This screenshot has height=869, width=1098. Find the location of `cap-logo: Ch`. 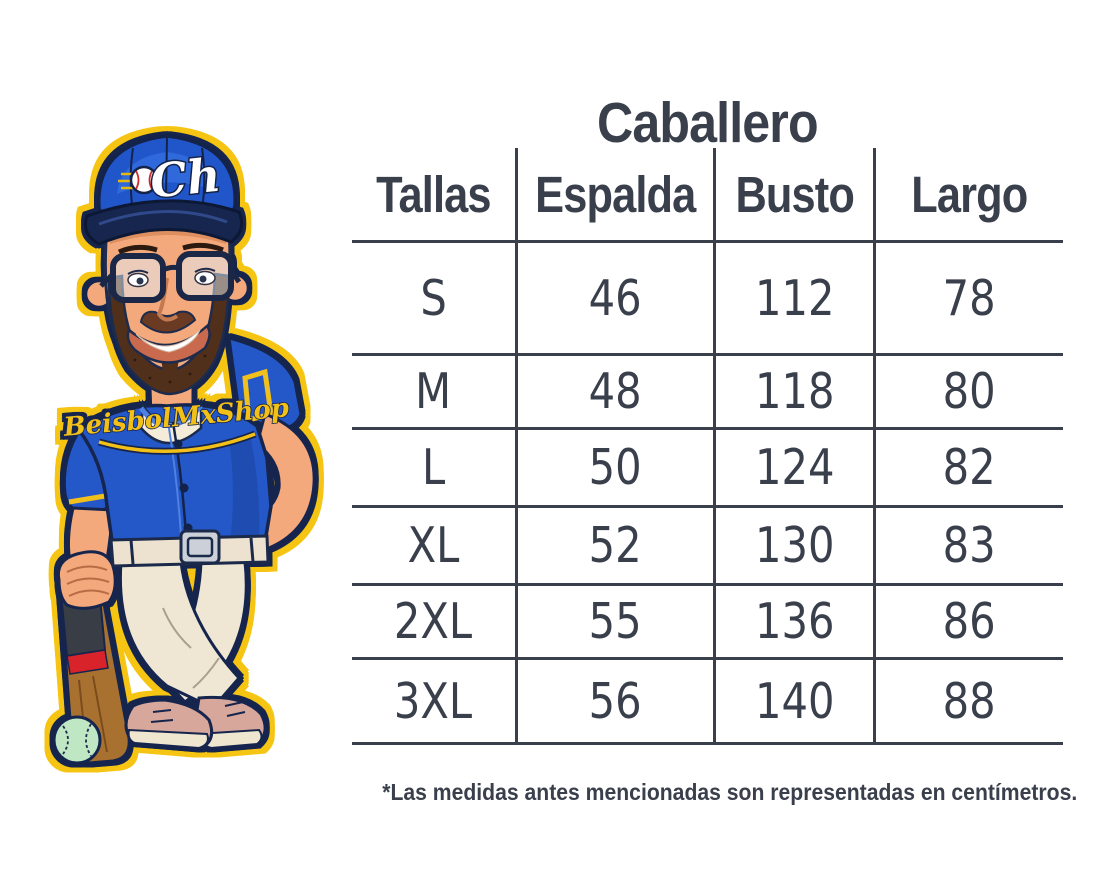

cap-logo: Ch is located at coordinates (171, 178).